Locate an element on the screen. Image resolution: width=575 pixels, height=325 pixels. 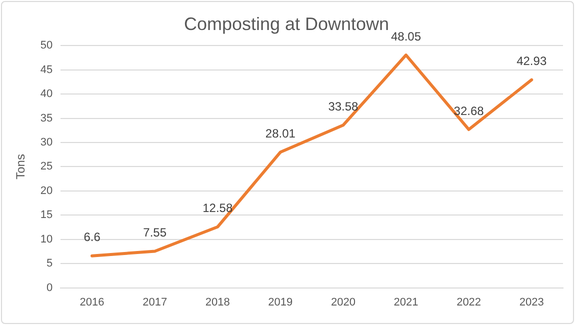
y-tick-label: 20 is located at coordinates (46, 190).